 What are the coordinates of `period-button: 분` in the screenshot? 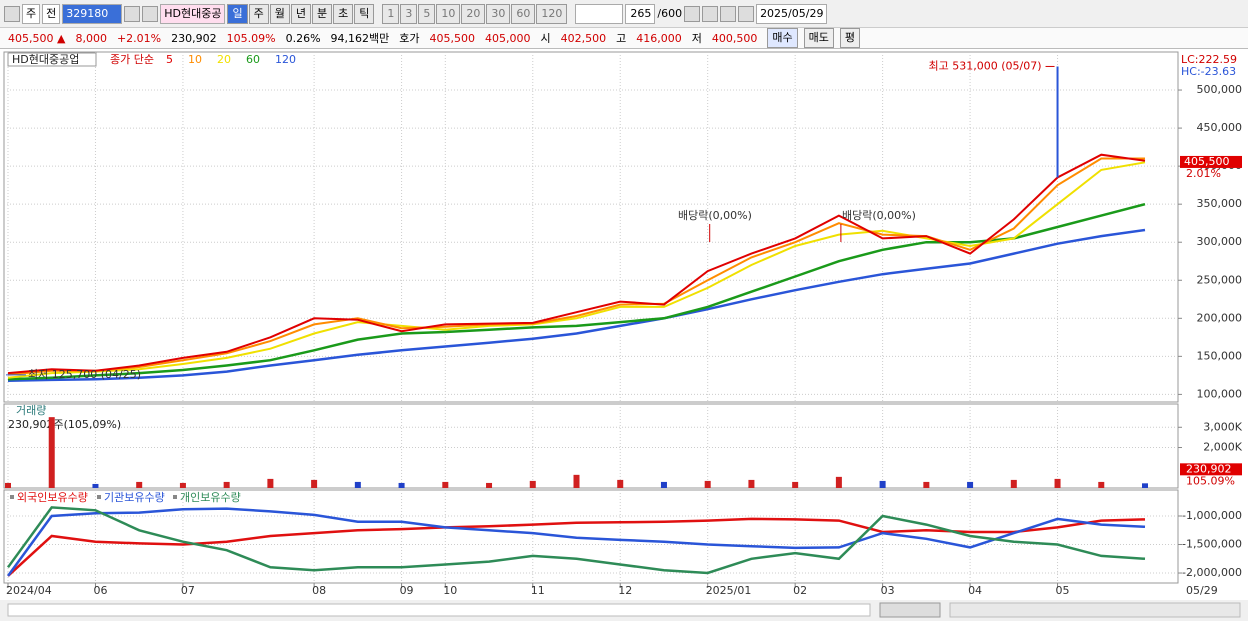 It's located at (322, 13).